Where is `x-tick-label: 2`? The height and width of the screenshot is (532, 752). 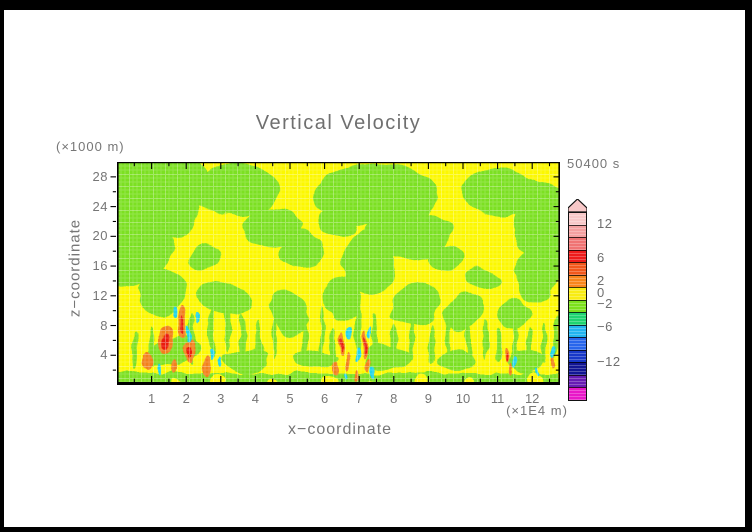
x-tick-label: 2 is located at coordinates (186, 398).